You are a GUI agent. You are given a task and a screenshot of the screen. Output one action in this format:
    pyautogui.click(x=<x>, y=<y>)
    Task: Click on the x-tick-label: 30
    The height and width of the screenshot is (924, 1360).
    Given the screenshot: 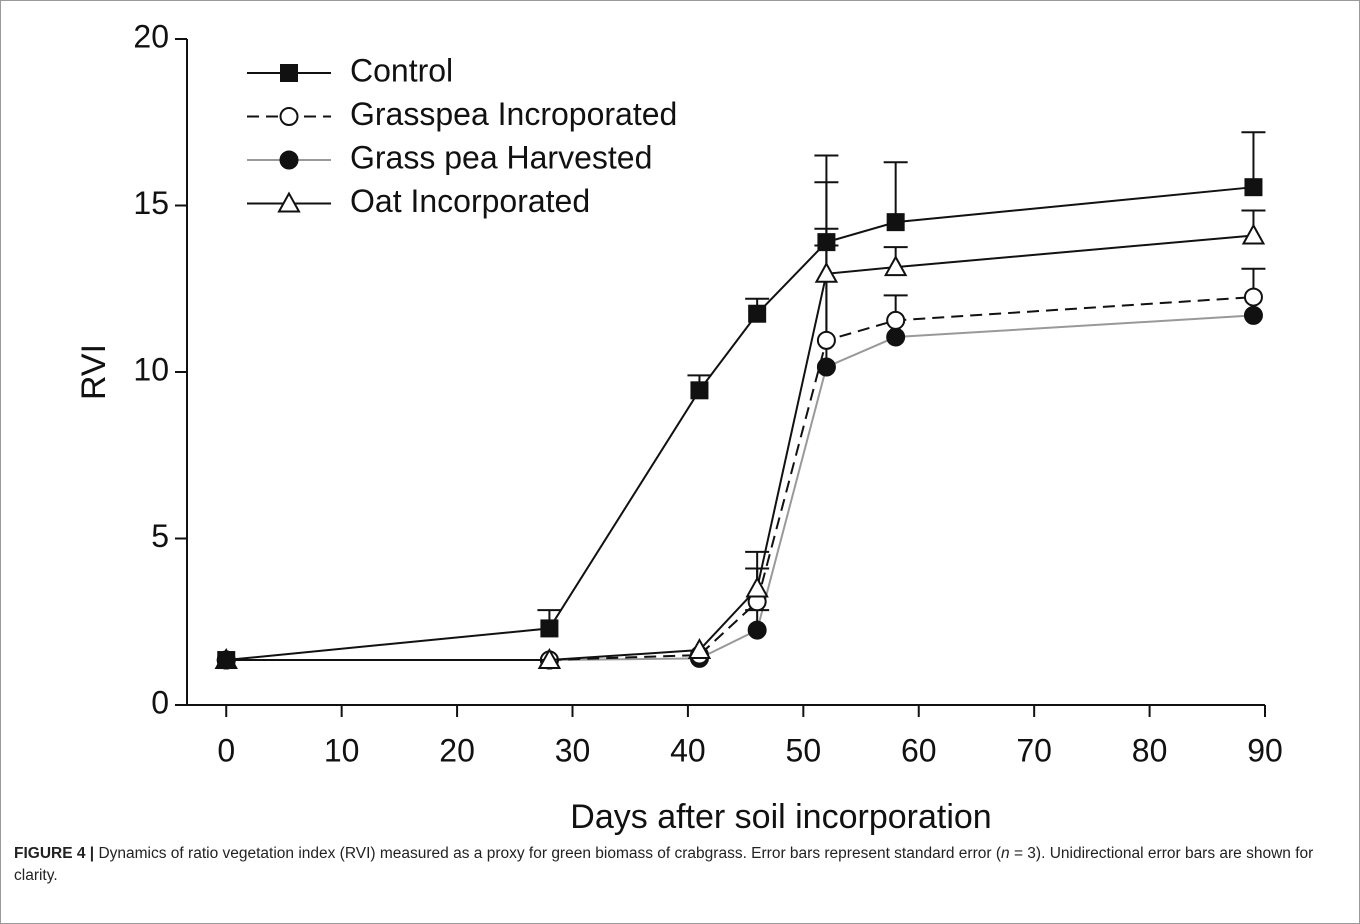 What is the action you would take?
    pyautogui.click(x=573, y=750)
    